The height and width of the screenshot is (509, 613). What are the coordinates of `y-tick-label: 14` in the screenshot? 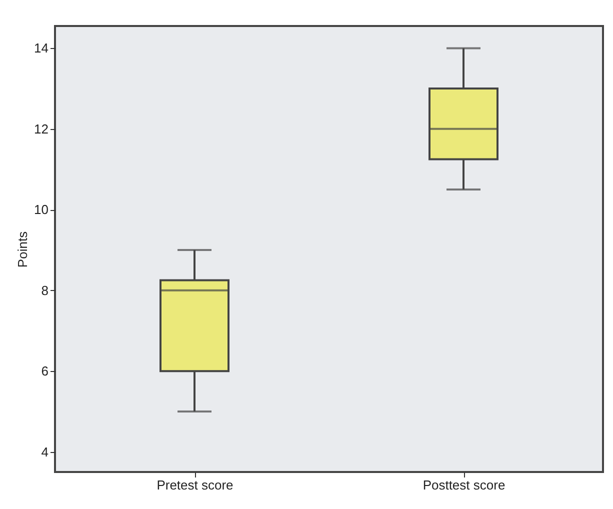 It's located at (41, 48).